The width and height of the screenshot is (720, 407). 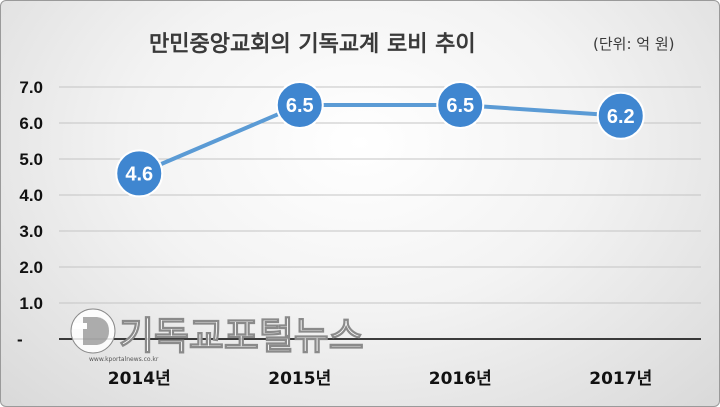 I want to click on y-tick-label: 4.0, so click(x=31, y=195).